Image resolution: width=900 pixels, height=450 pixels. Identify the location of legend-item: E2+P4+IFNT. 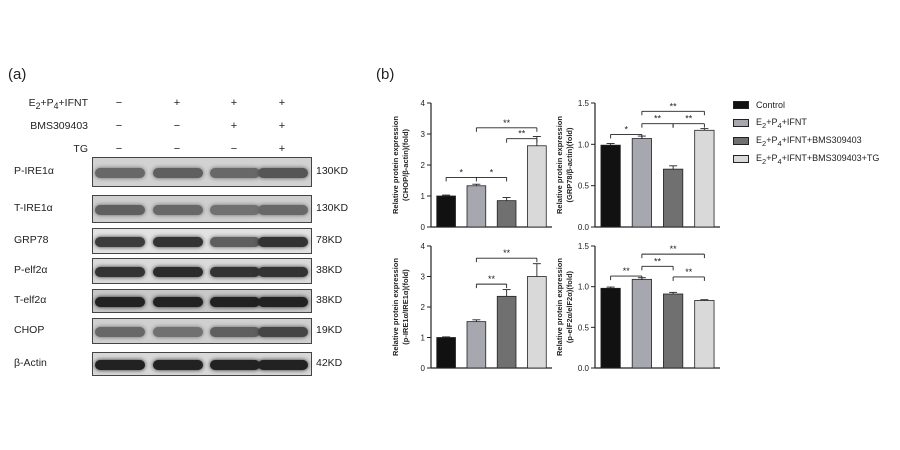
(806, 123).